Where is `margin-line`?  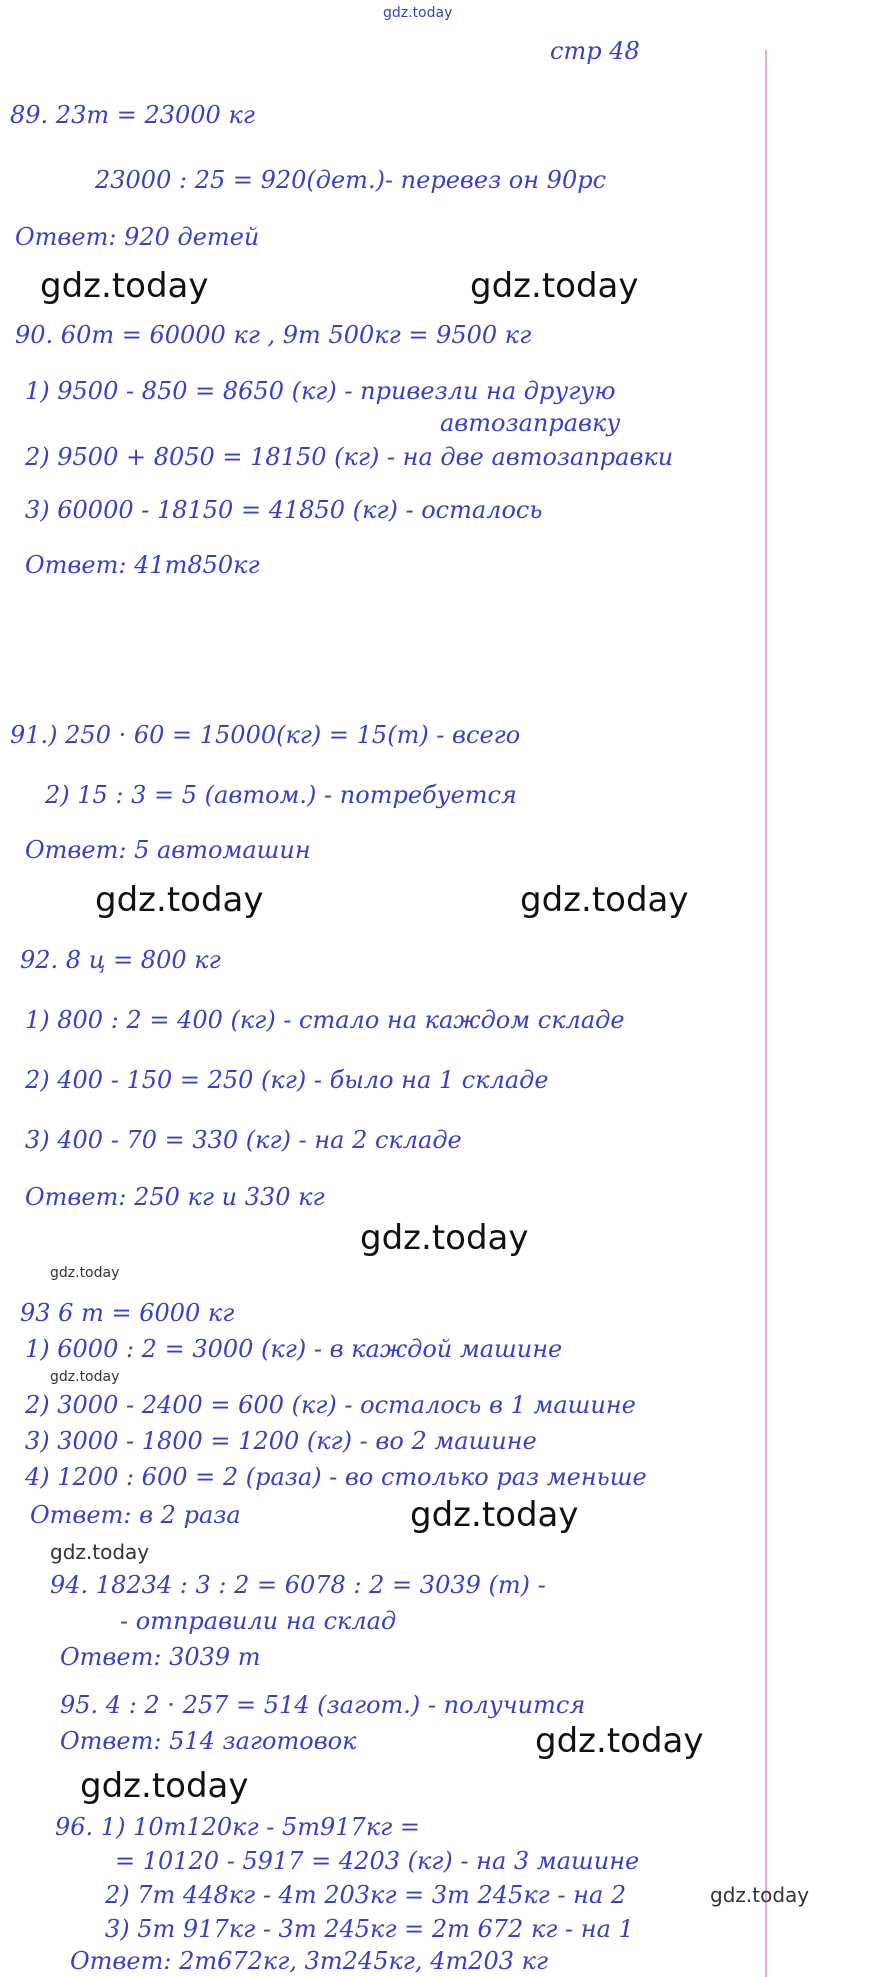
margin-line is located at coordinates (766, 1013).